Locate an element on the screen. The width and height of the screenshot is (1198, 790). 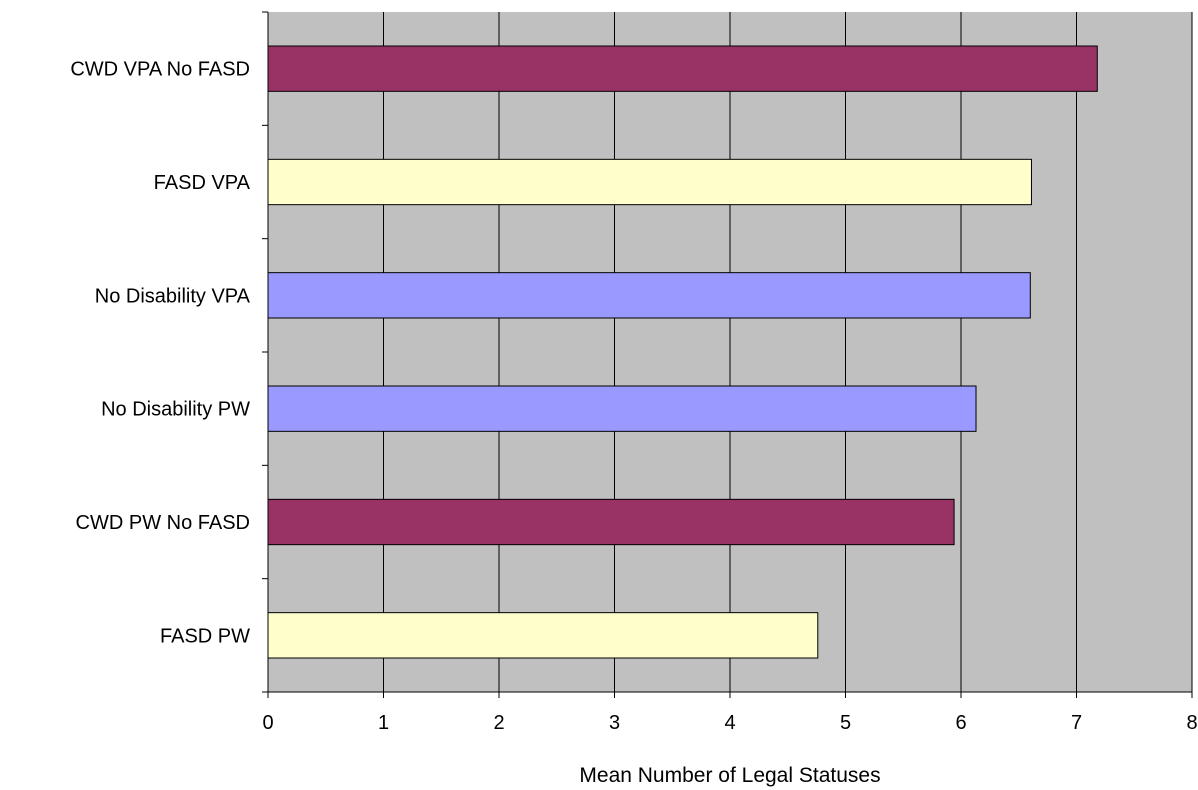
x-tick-label-6: 6 is located at coordinates (960, 723).